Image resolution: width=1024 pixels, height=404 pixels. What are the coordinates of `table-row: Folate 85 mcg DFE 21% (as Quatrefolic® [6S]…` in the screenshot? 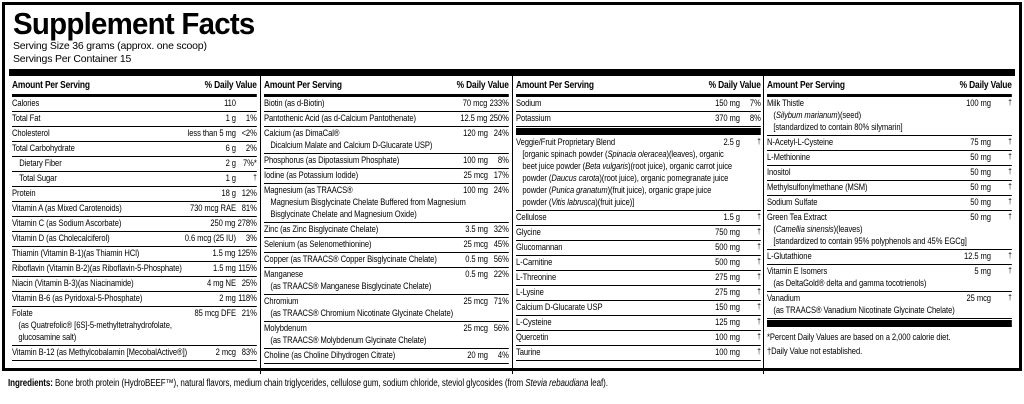 It's located at (134, 326).